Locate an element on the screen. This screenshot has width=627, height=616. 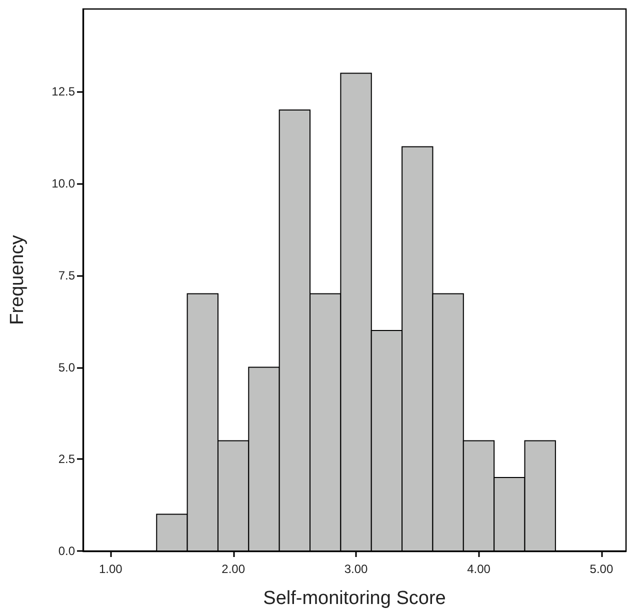
y-tick-label: 5.0 is located at coordinates (67, 367).